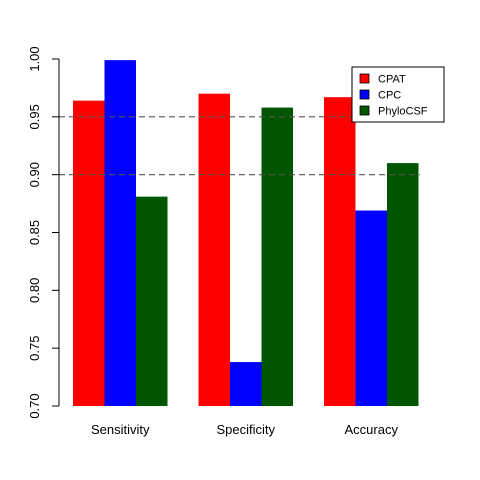  What do you see at coordinates (364, 78) in the screenshot?
I see `legend-swatch-cpat` at bounding box center [364, 78].